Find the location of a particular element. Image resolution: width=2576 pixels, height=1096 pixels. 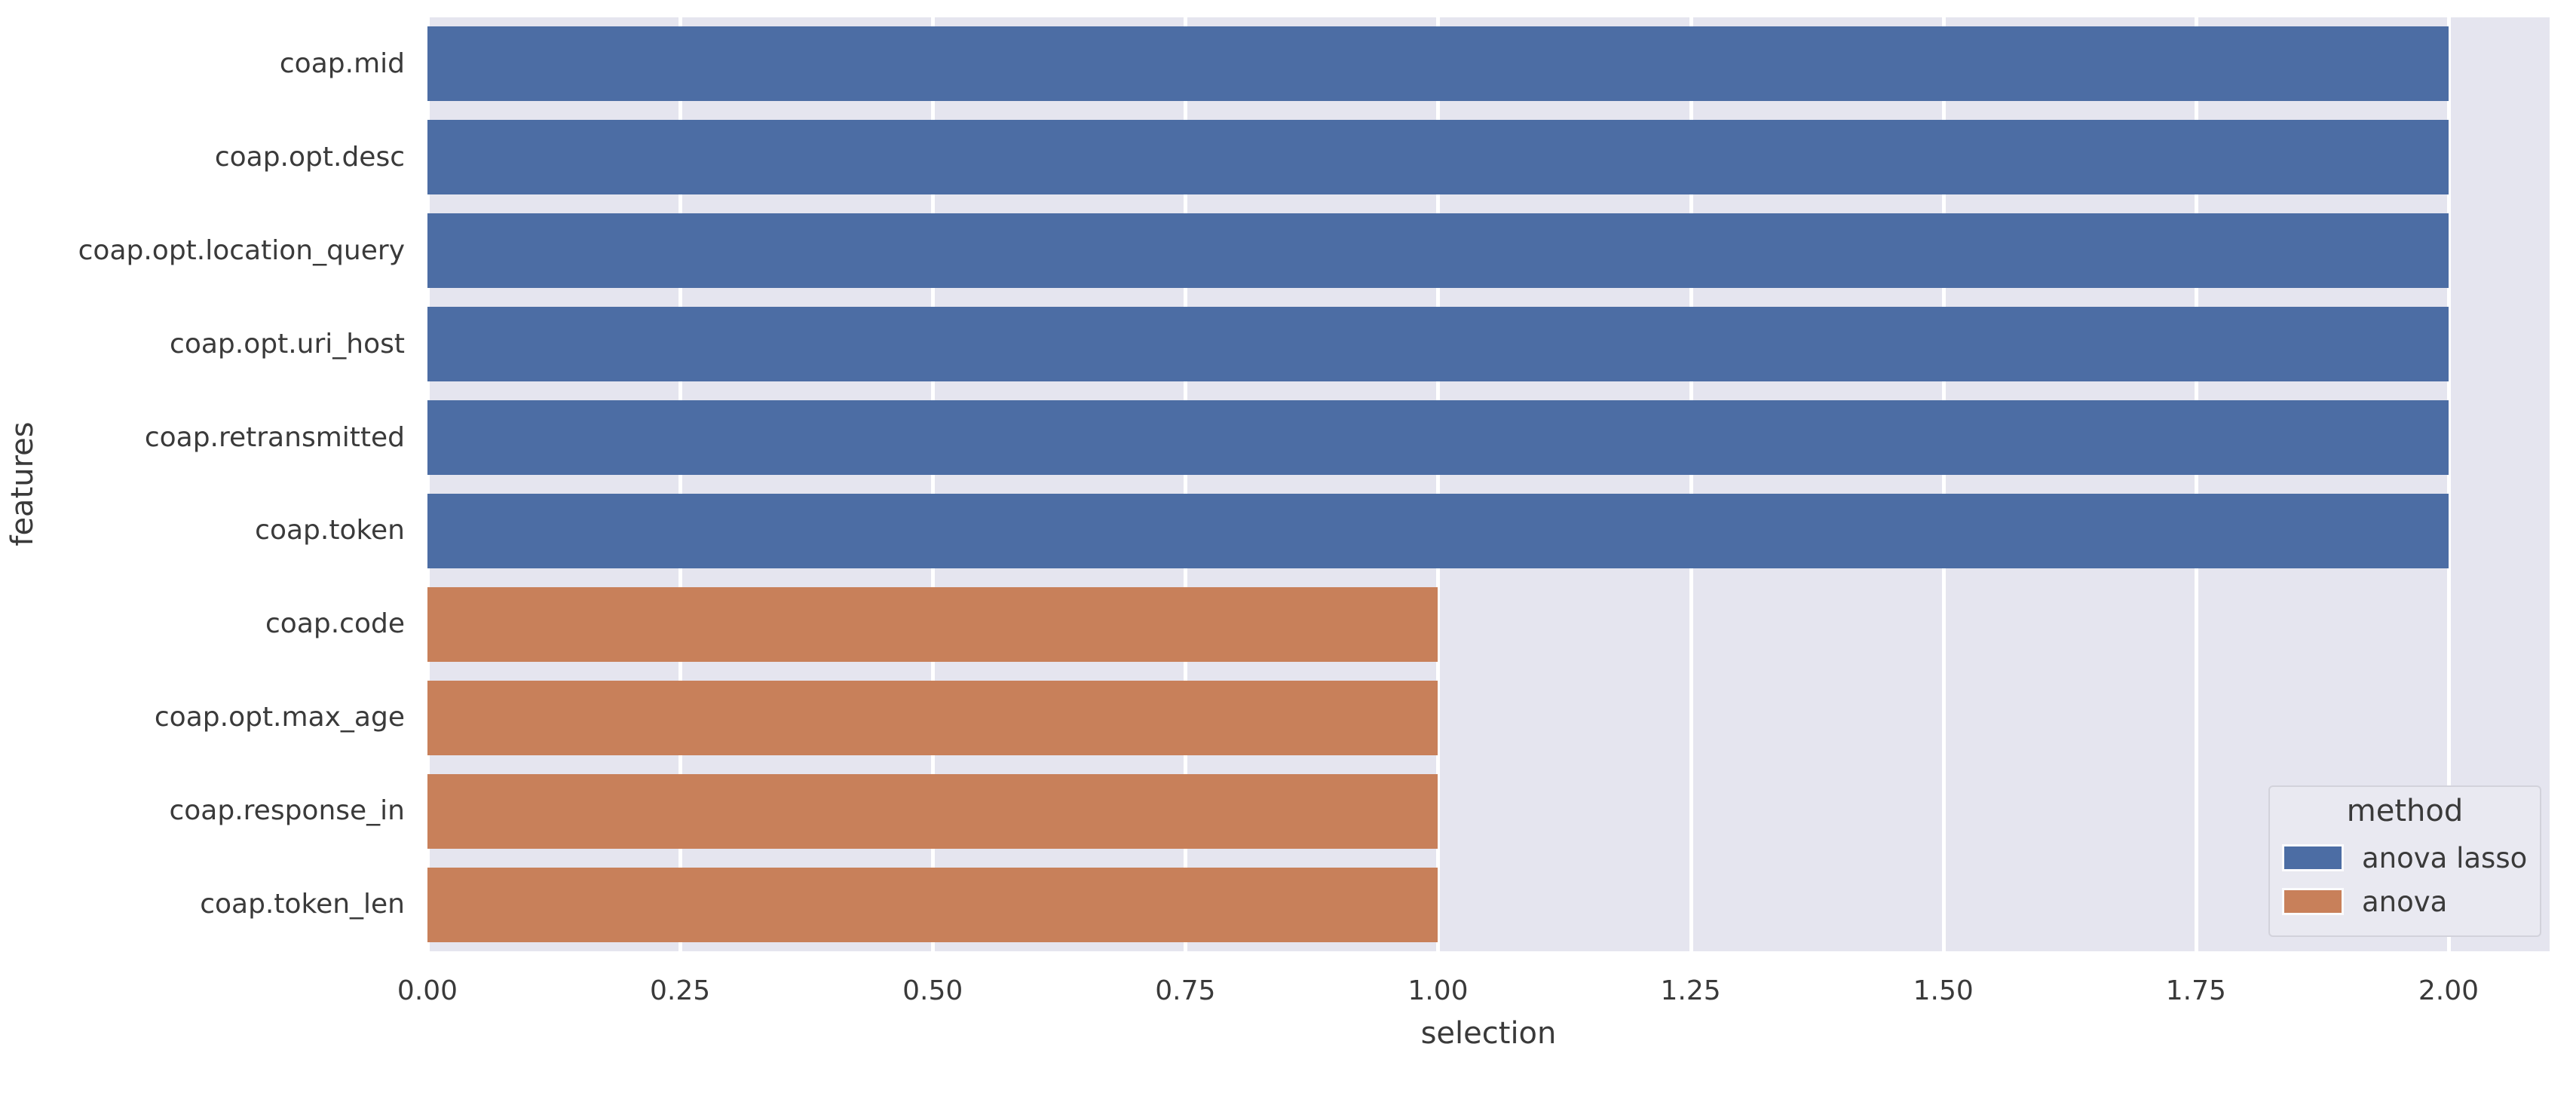

x-tick-label: 0.50 is located at coordinates (932, 990).